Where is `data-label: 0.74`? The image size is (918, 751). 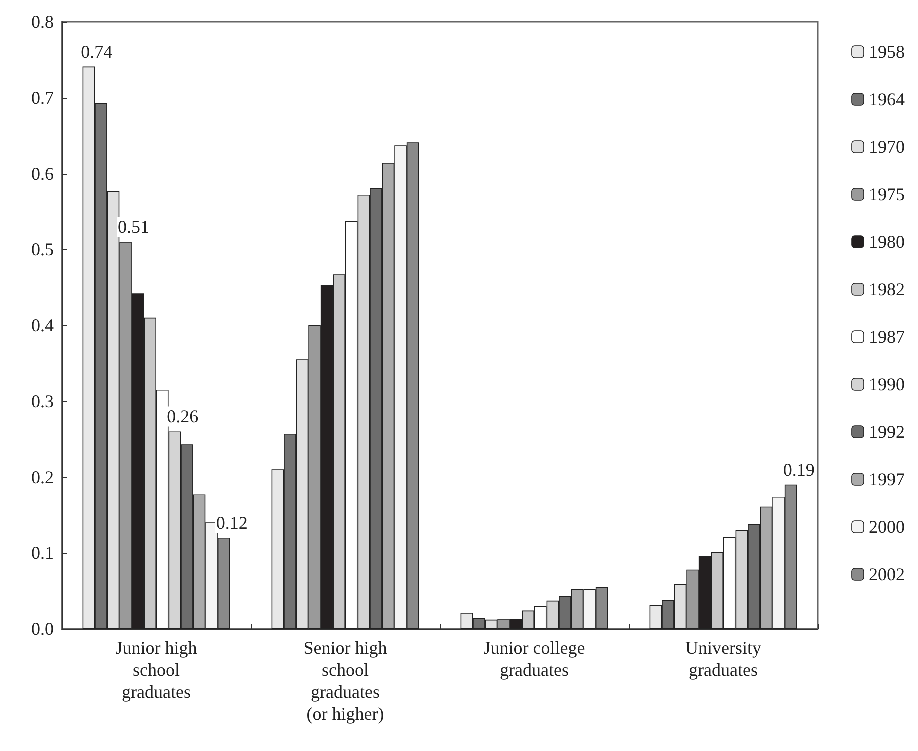
data-label: 0.74 is located at coordinates (97, 52).